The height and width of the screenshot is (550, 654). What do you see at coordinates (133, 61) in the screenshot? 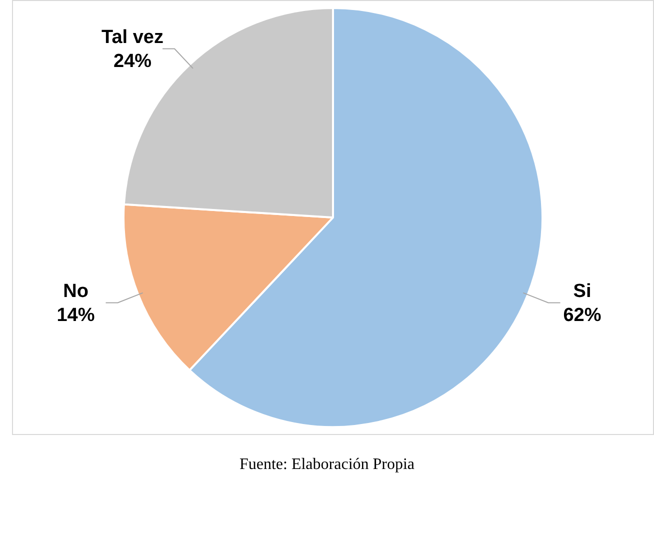
I see `data-label: 24%` at bounding box center [133, 61].